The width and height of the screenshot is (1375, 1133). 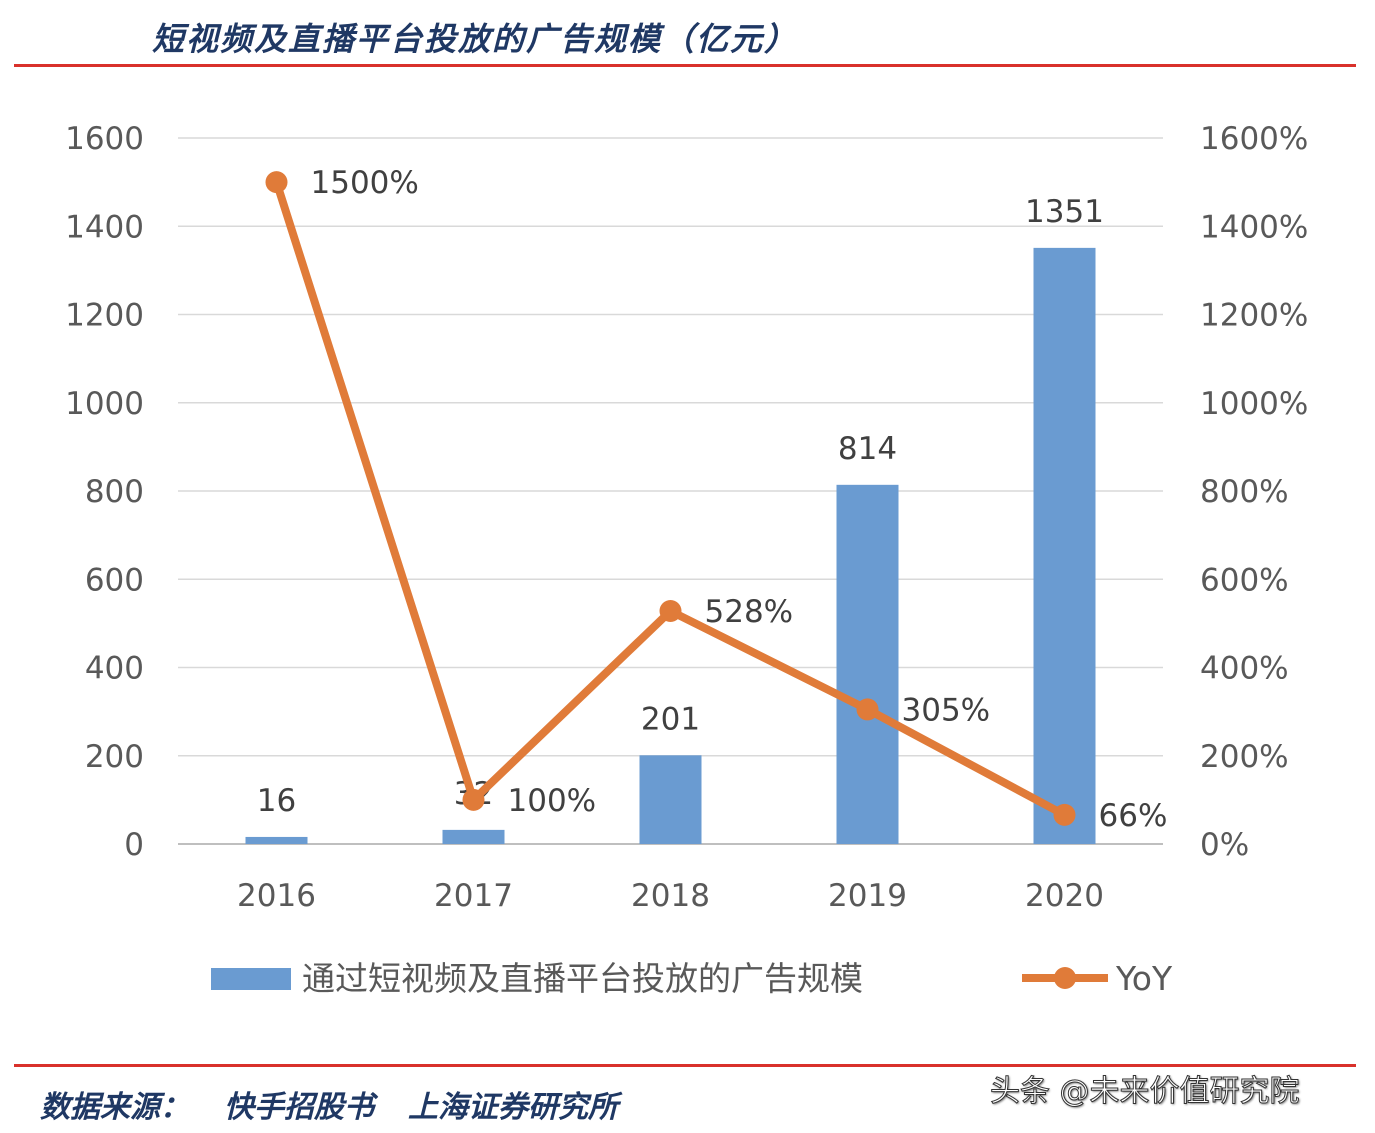 What do you see at coordinates (114, 580) in the screenshot?
I see `left-tick-label: 600` at bounding box center [114, 580].